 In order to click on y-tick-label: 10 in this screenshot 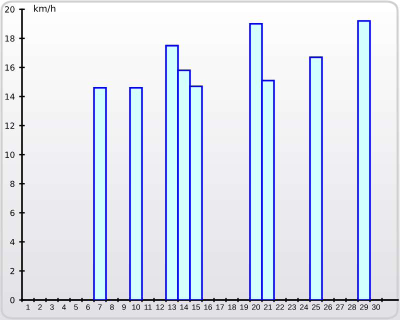, I will do `click(9, 155)`.